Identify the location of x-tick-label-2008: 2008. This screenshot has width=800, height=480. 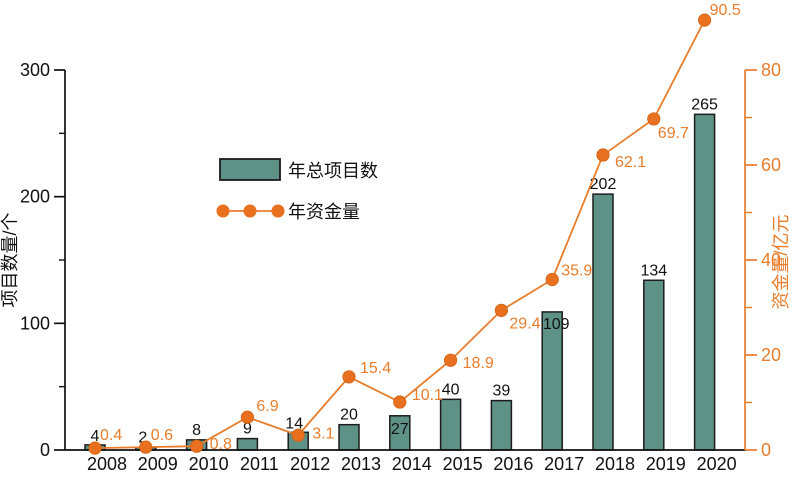
(107, 464).